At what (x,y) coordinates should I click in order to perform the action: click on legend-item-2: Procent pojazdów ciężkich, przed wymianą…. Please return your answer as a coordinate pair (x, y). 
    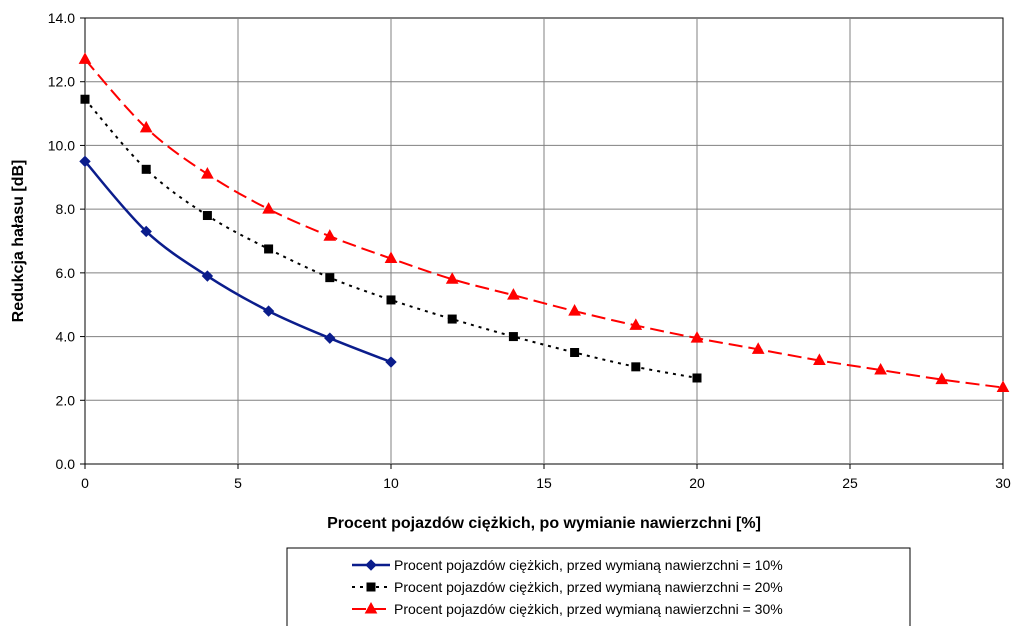
    Looking at the image, I should click on (567, 587).